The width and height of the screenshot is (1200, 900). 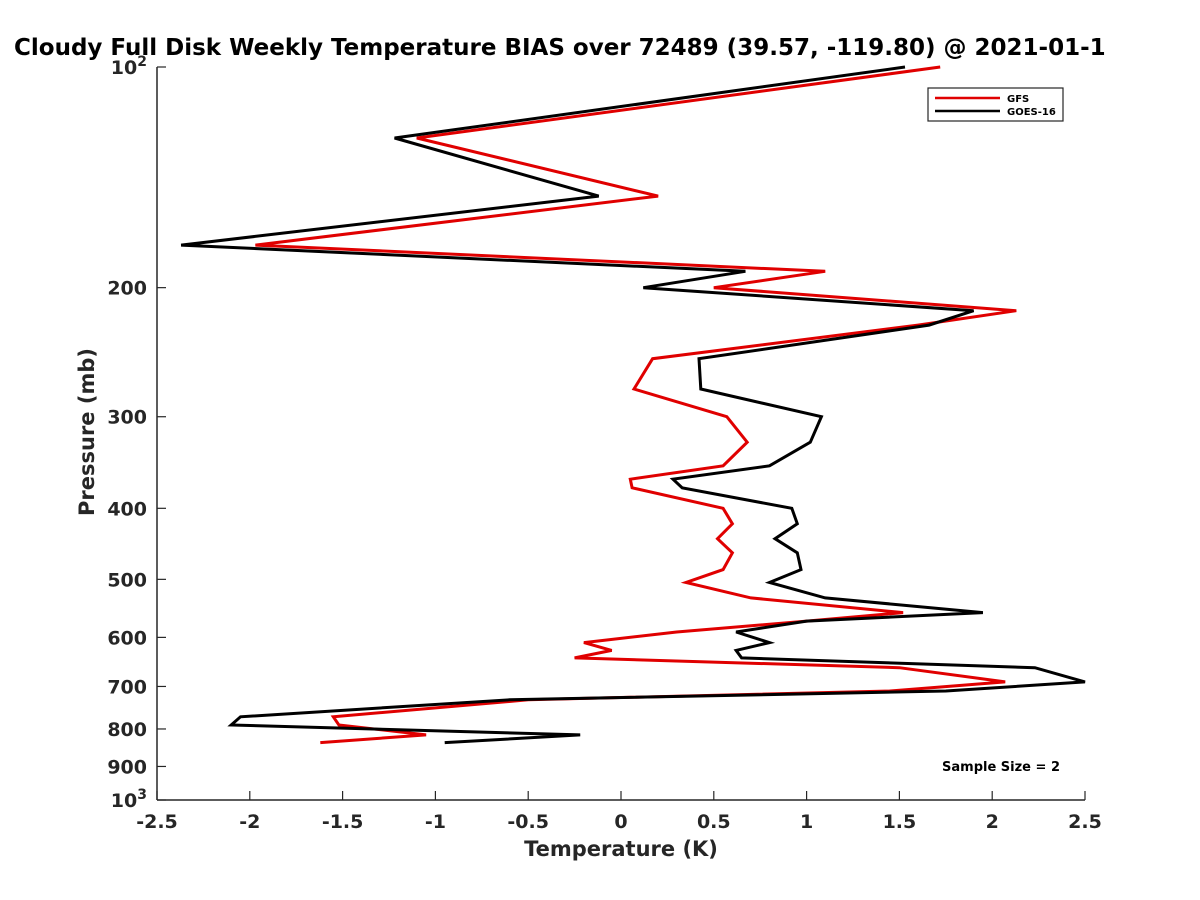 I want to click on y-tick-label: 700, so click(x=127, y=687).